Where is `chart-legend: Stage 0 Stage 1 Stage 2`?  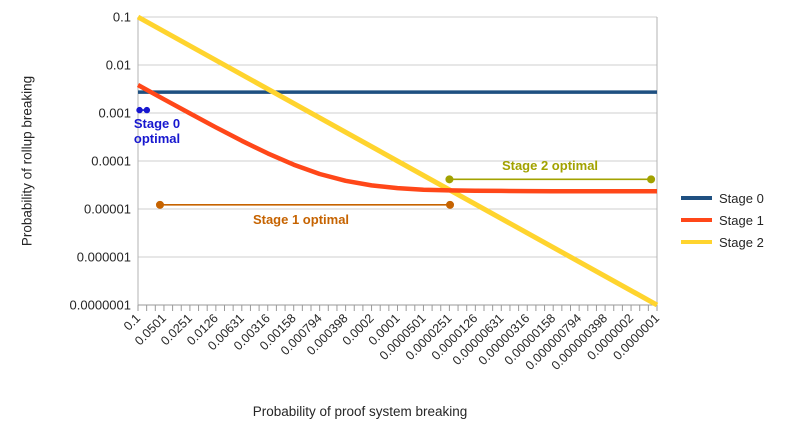
chart-legend: Stage 0 Stage 1 Stage 2 is located at coordinates (722, 220).